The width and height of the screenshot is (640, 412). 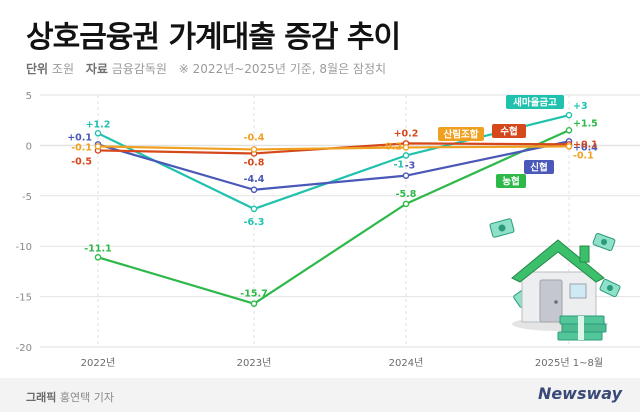 I want to click on y-tick-label: -5, so click(x=27, y=197).